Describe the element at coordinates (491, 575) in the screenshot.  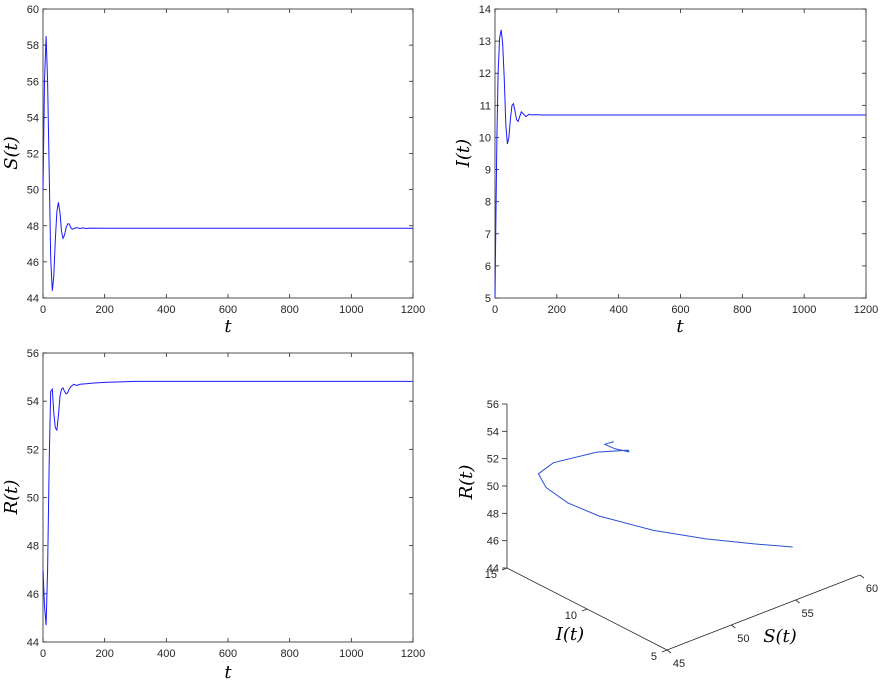
I see `i-tick-label: 15` at that location.